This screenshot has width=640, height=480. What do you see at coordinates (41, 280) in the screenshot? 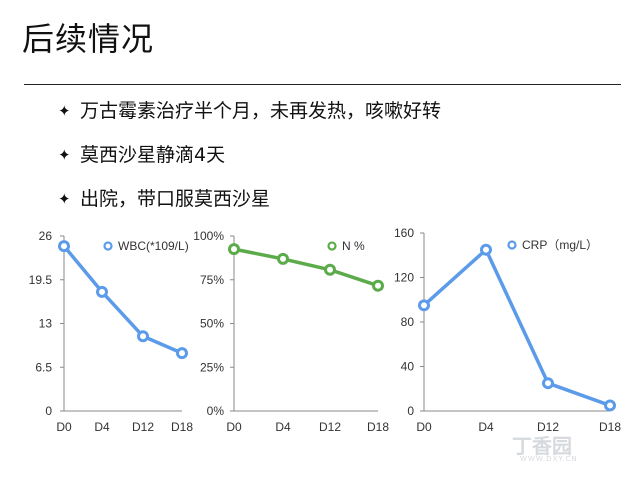
I see `y-tick-label: 19.5` at bounding box center [41, 280].